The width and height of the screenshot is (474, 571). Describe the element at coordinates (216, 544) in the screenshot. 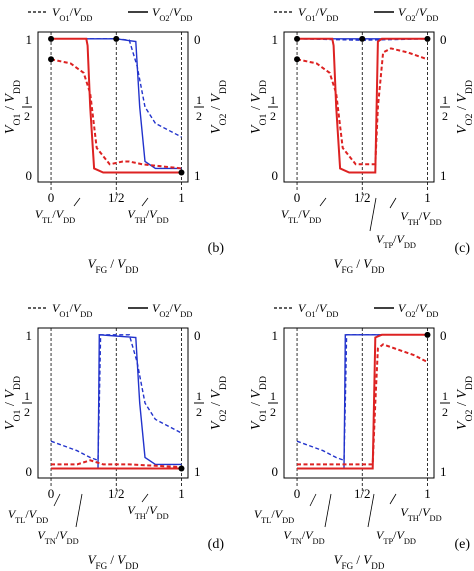

I see `panel-label: (d)` at that location.